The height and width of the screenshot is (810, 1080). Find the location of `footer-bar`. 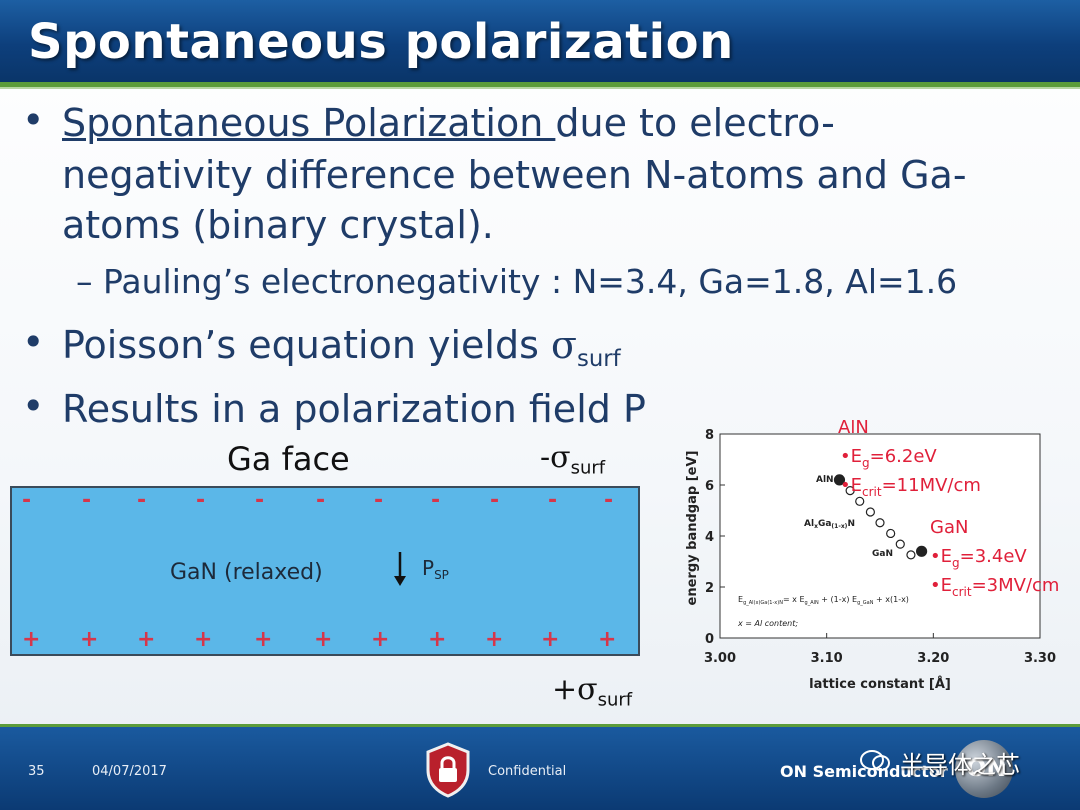

footer-bar is located at coordinates (540, 768).